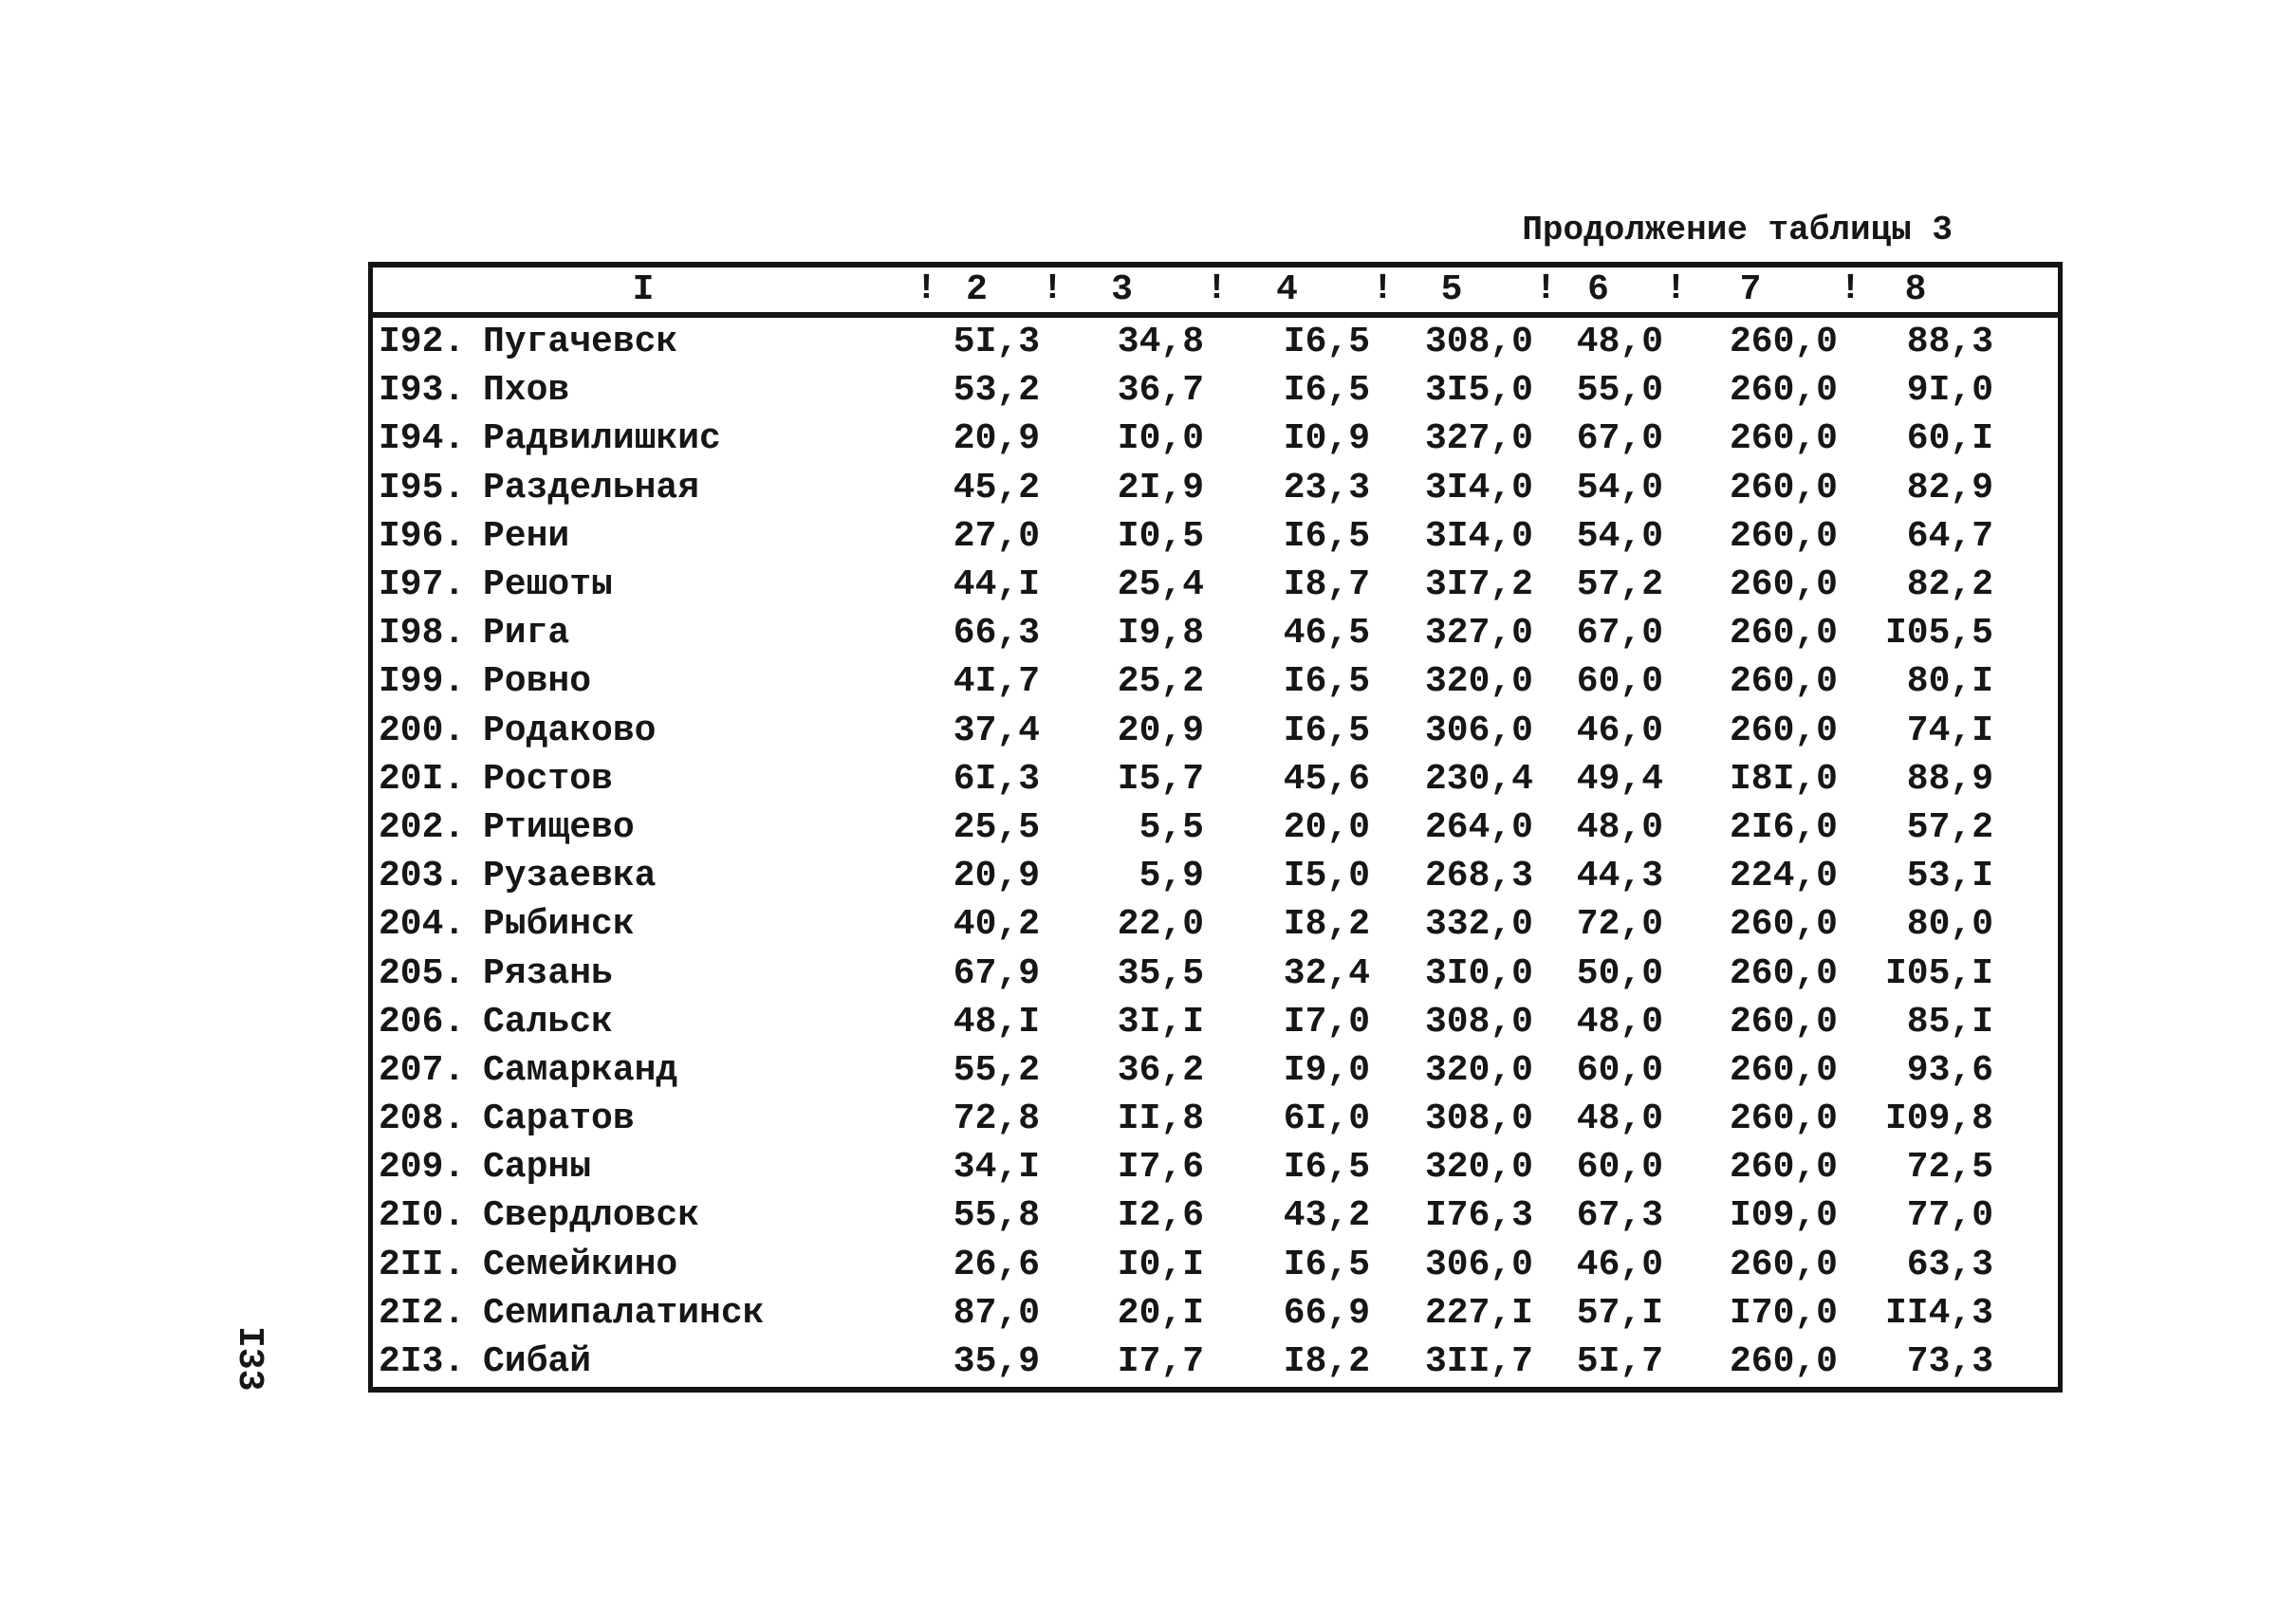  What do you see at coordinates (422, 1022) in the screenshot?
I see `row-number: 206.` at bounding box center [422, 1022].